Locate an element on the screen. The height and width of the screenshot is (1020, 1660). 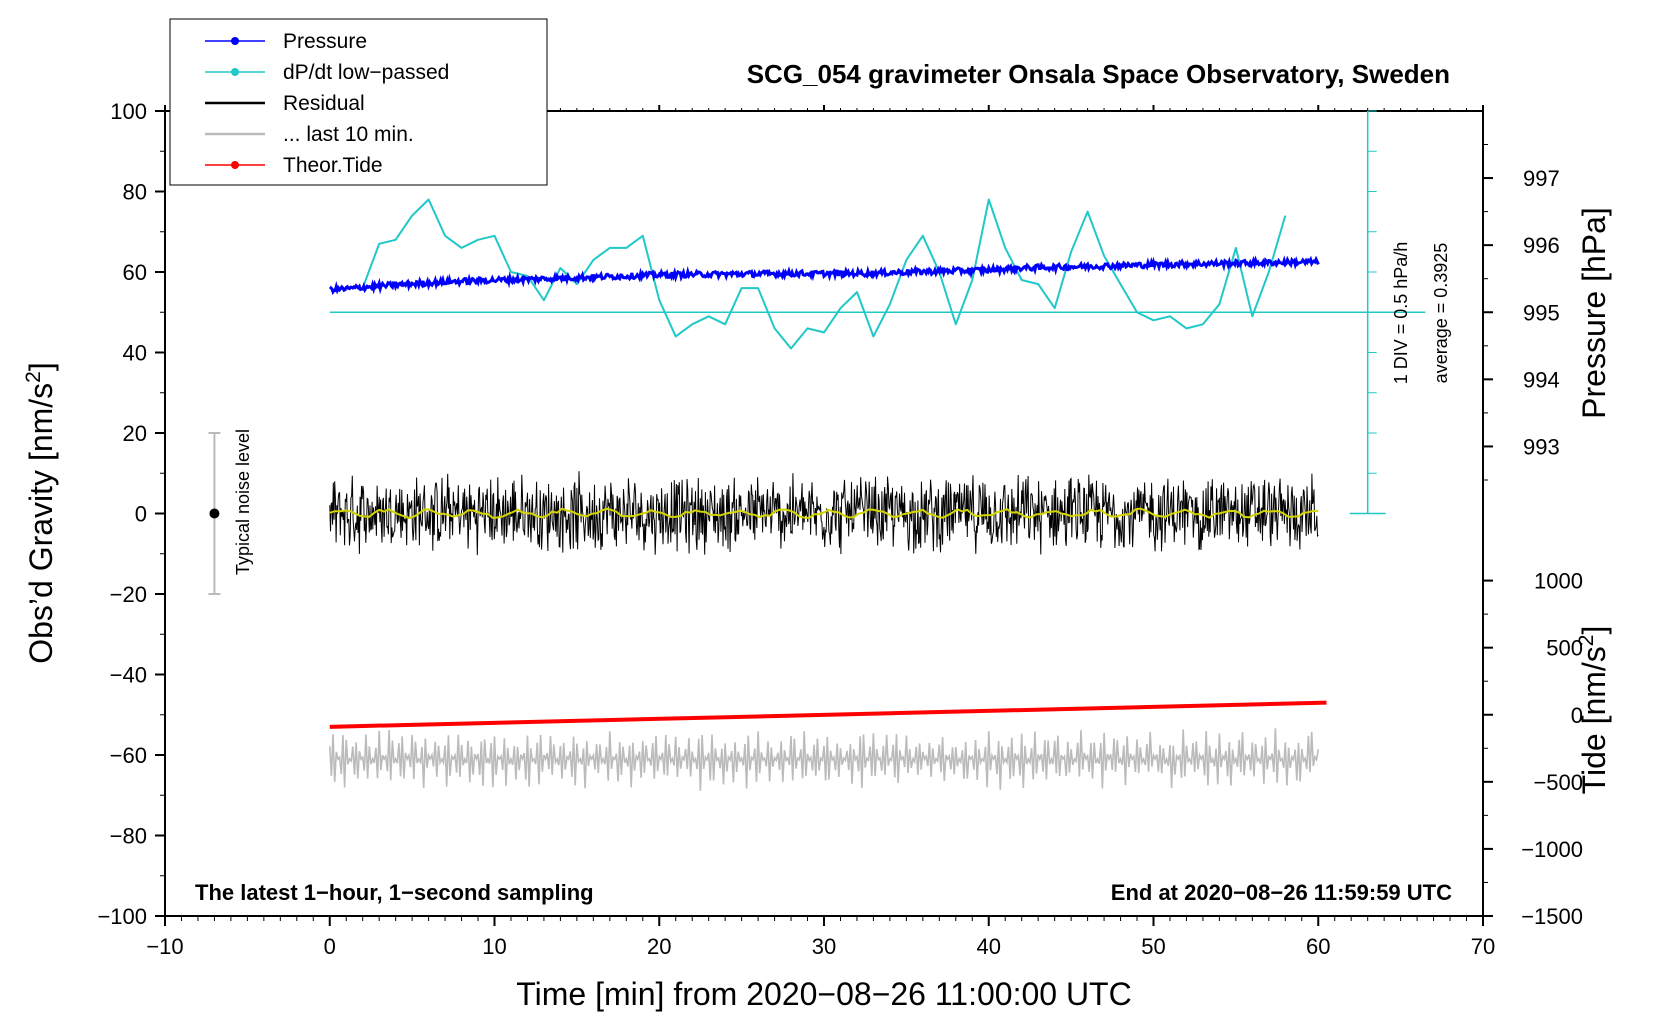
y-tick-label: 60 is located at coordinates (135, 272).